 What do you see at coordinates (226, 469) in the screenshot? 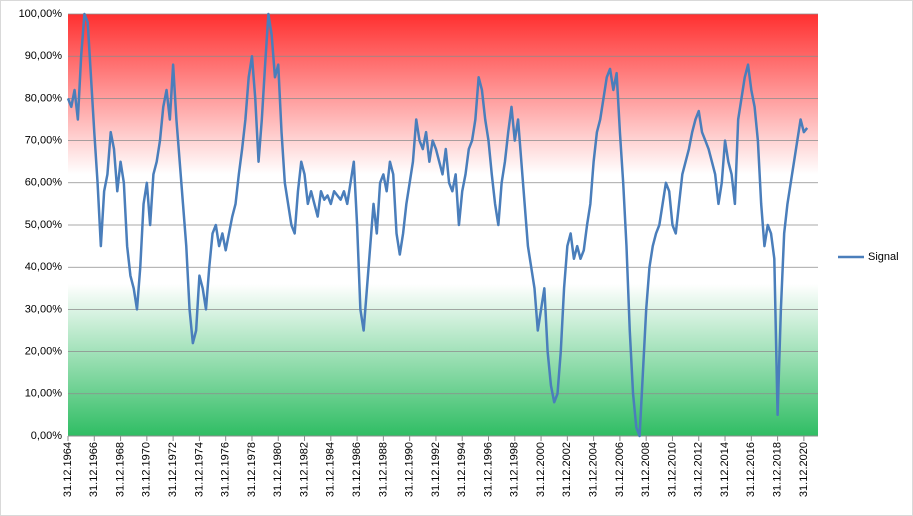
I see `x-tick-label: 31.12.1976` at bounding box center [226, 469].